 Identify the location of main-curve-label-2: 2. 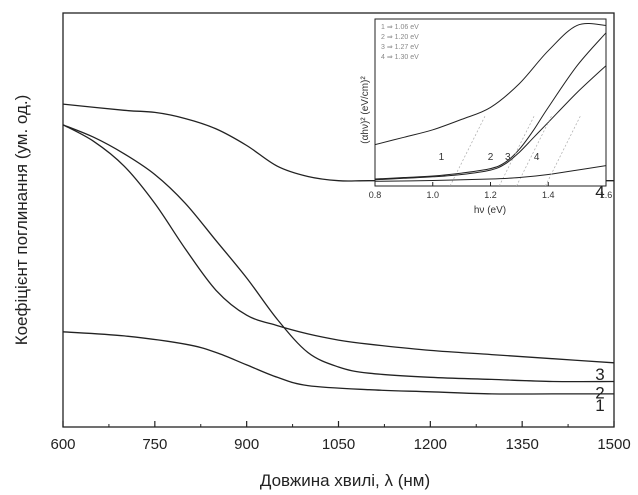
(599, 392).